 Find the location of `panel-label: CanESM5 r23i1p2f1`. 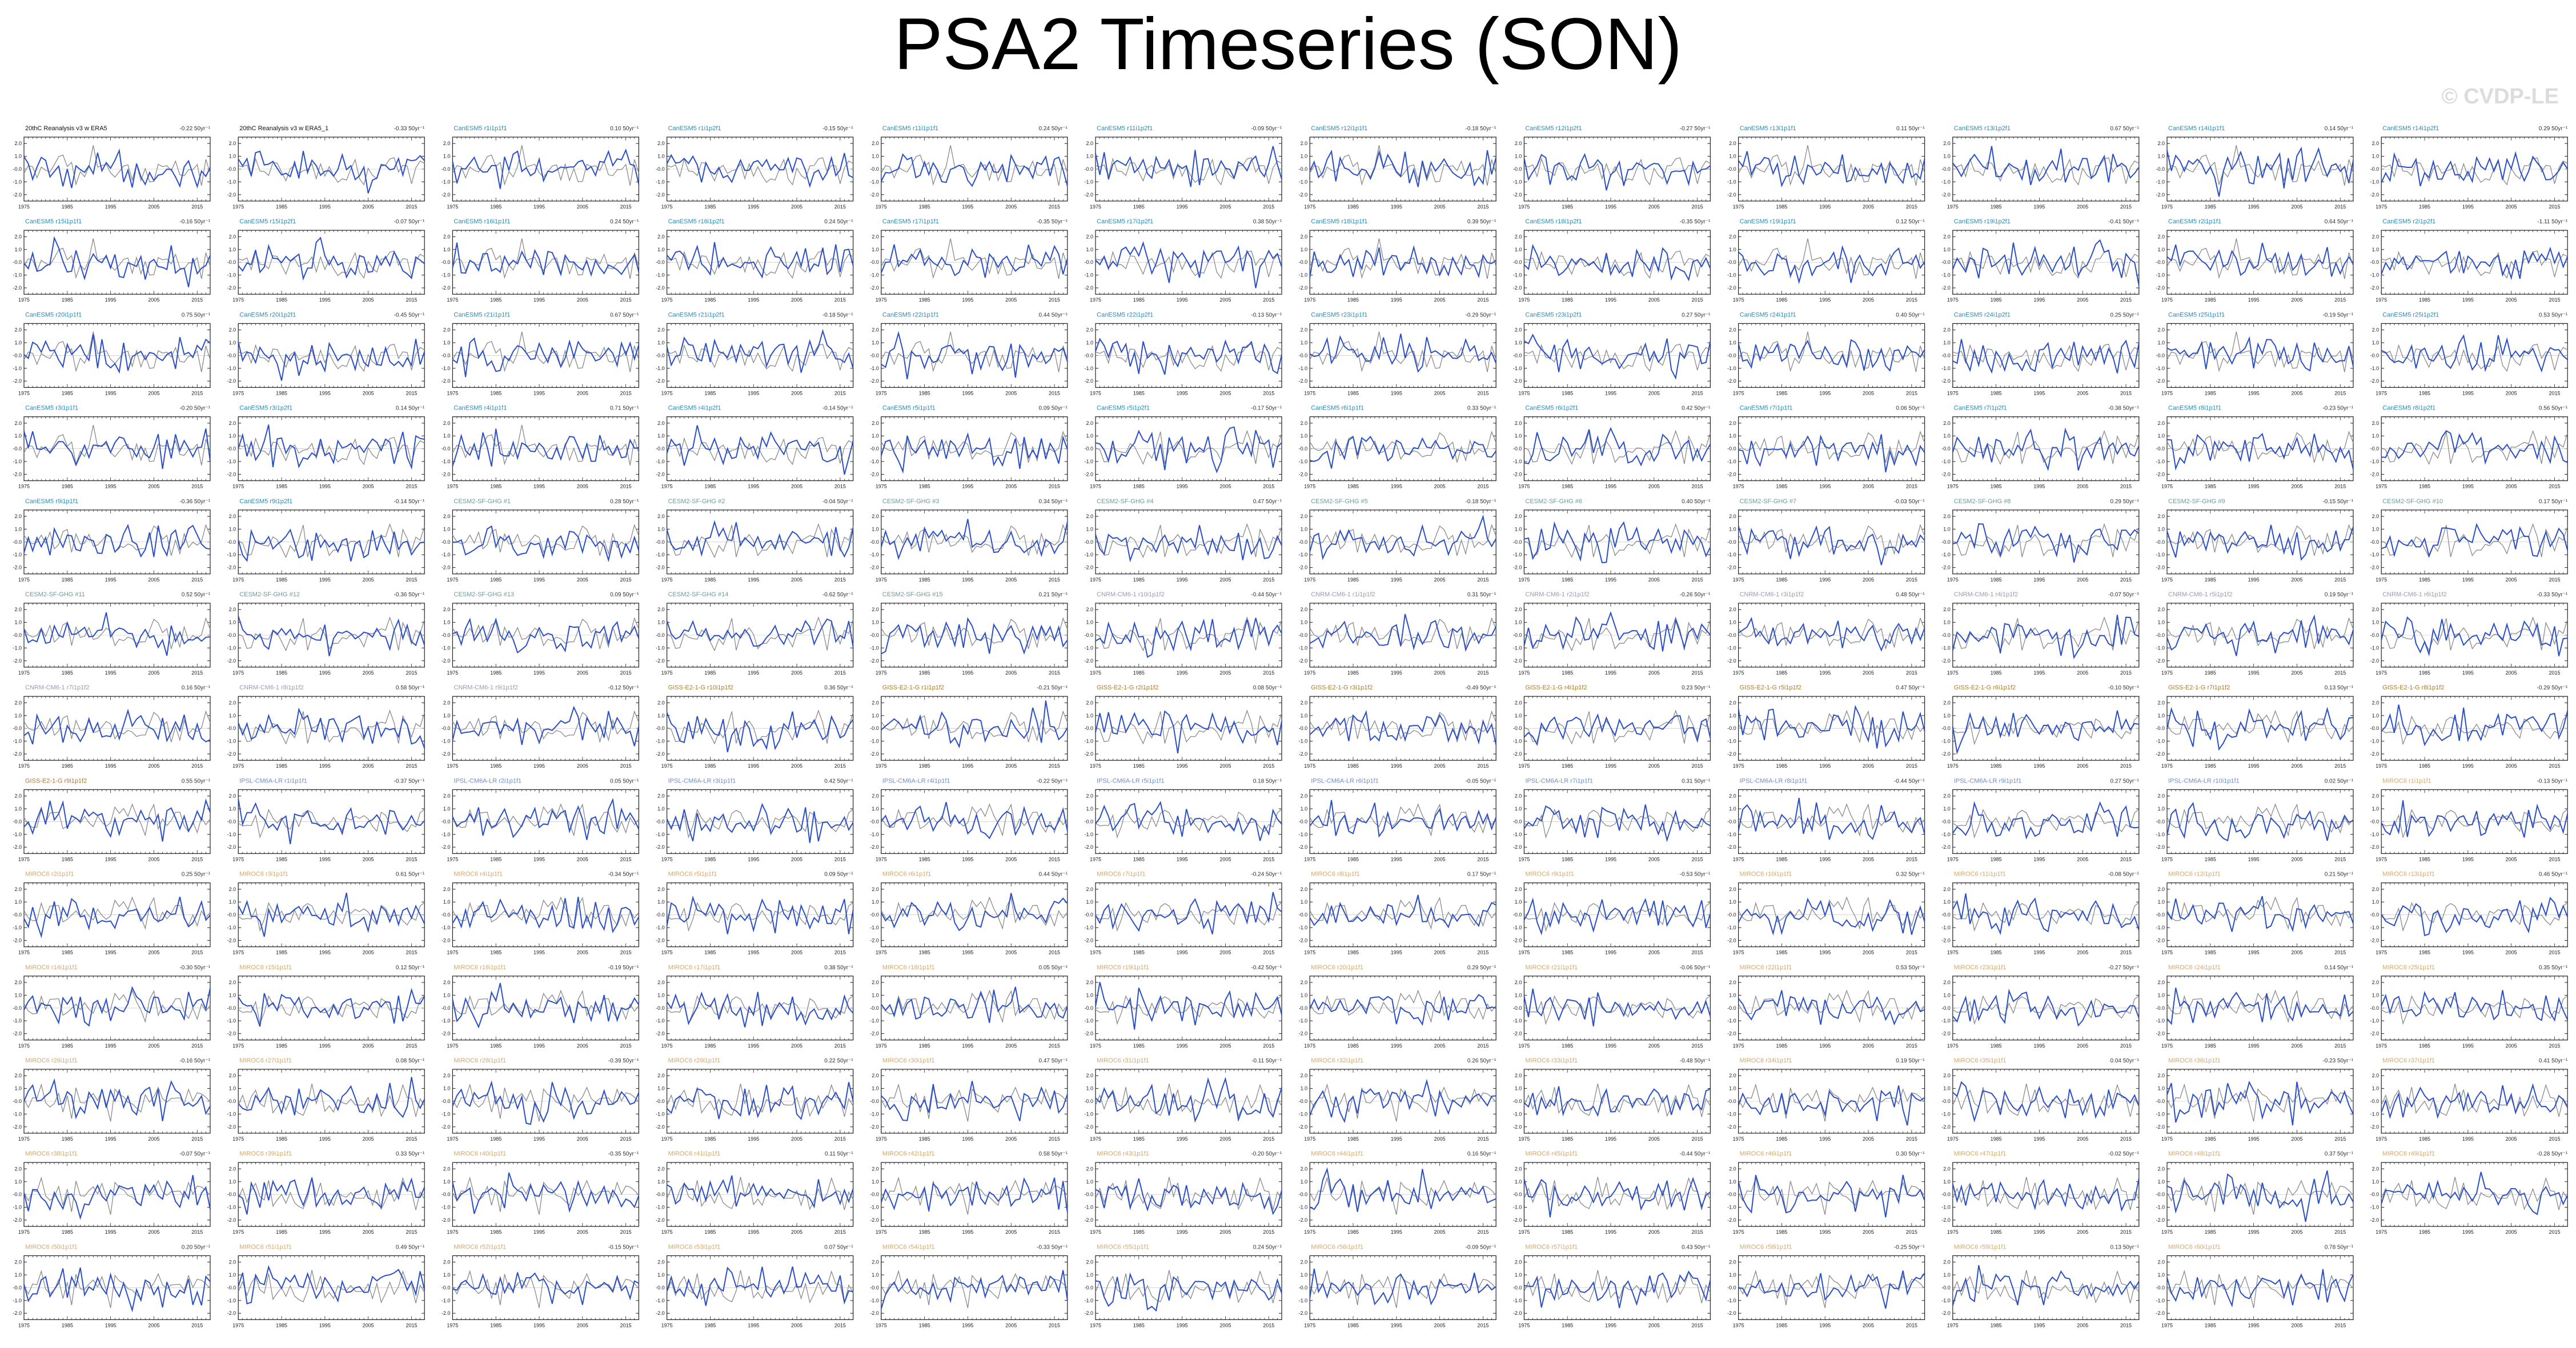

panel-label: CanESM5 r23i1p2f1 is located at coordinates (1553, 314).